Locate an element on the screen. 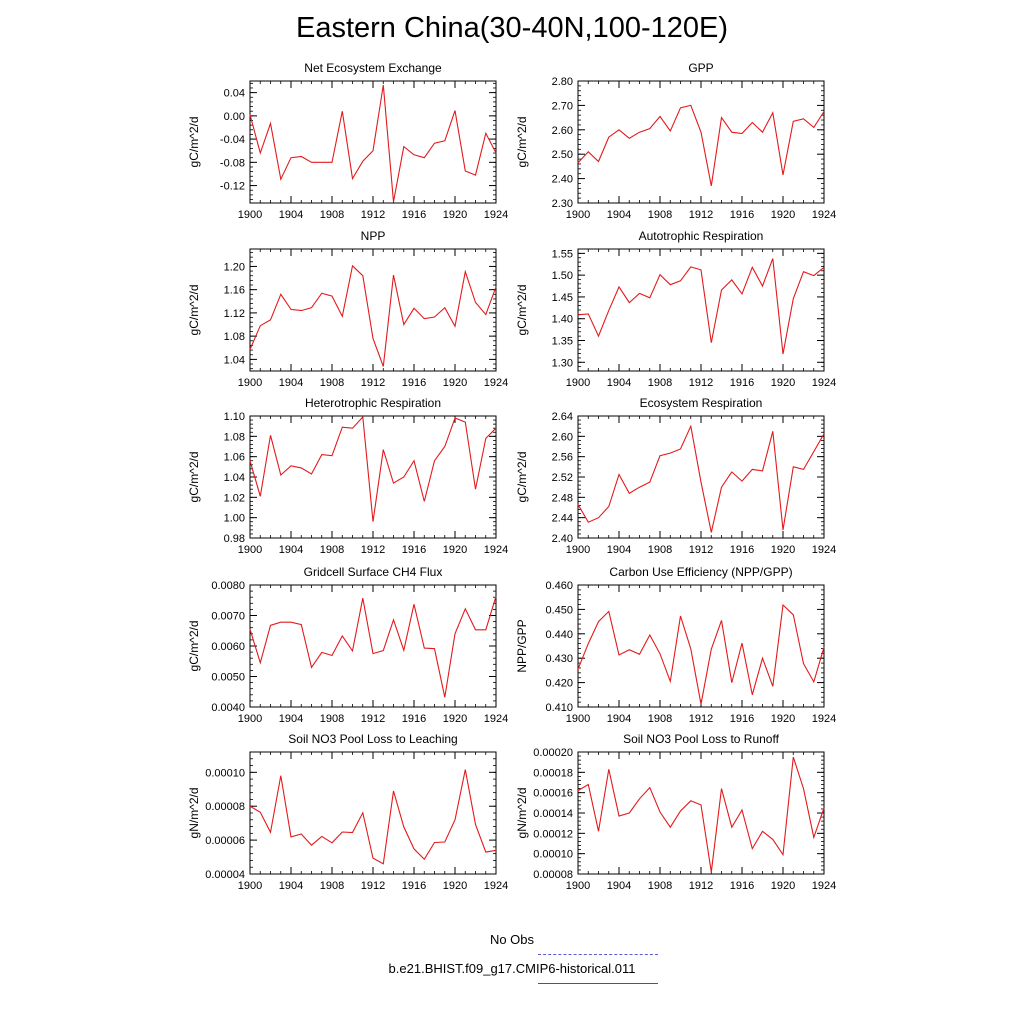  y-tick-label: 2.30 is located at coordinates (562, 204).